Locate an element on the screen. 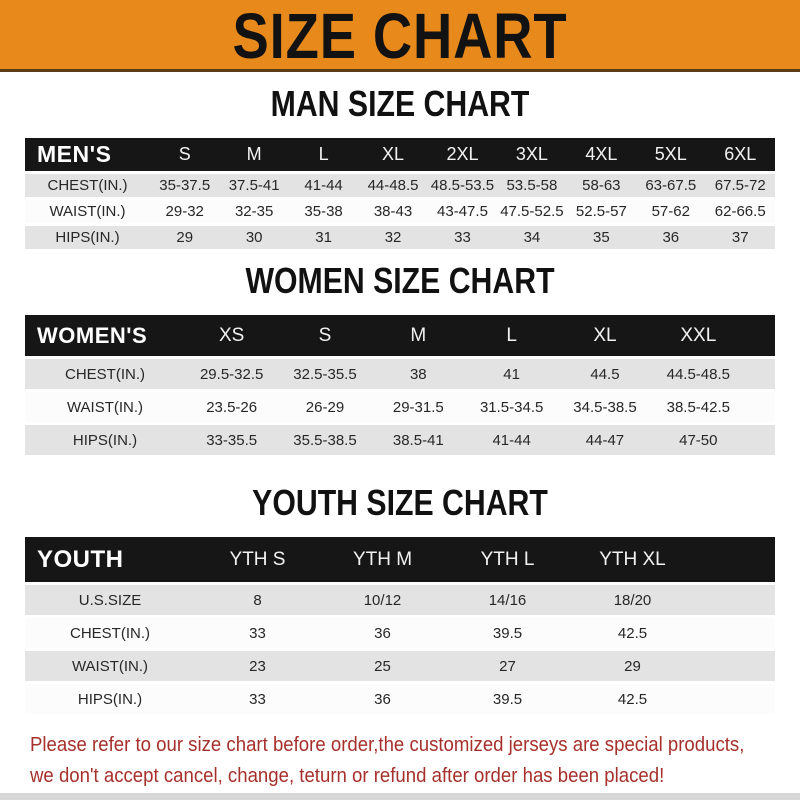  women-column-header: S is located at coordinates (325, 335).